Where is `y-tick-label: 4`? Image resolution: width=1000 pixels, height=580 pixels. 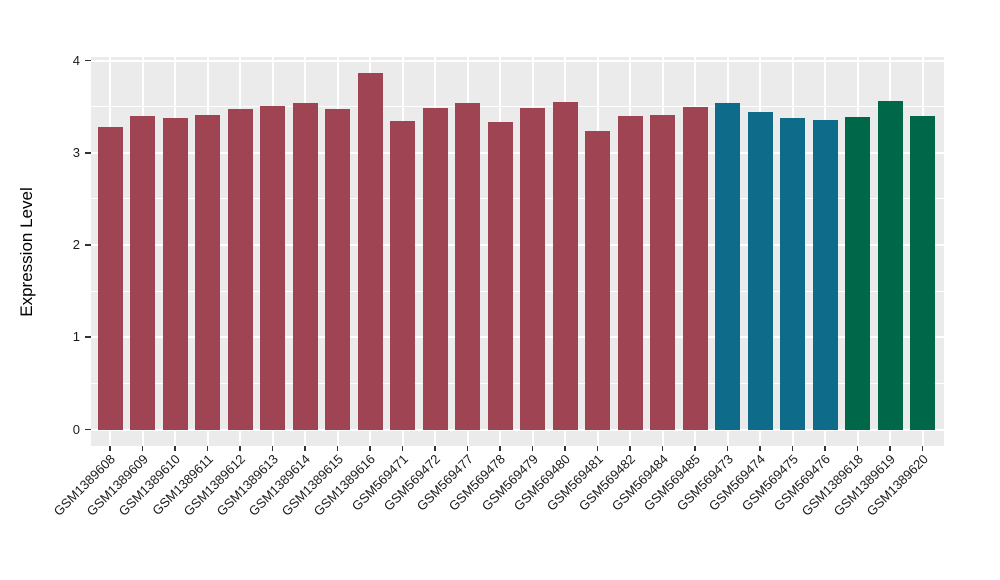
y-tick-label: 4 is located at coordinates (76, 60).